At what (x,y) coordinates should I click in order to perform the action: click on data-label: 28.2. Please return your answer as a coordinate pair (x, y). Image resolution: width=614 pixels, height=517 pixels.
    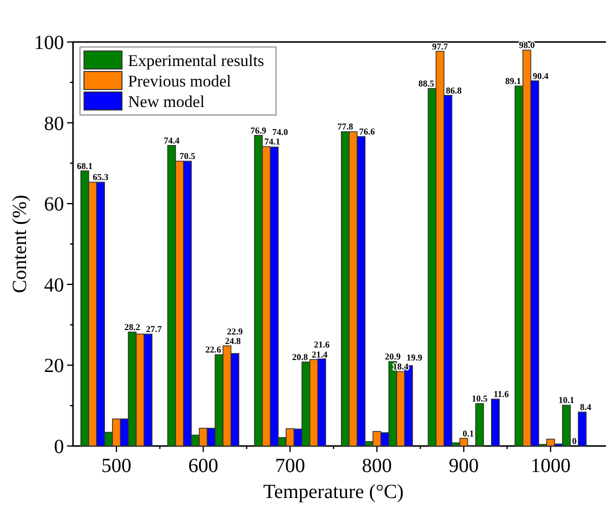
    Looking at the image, I should click on (132, 327).